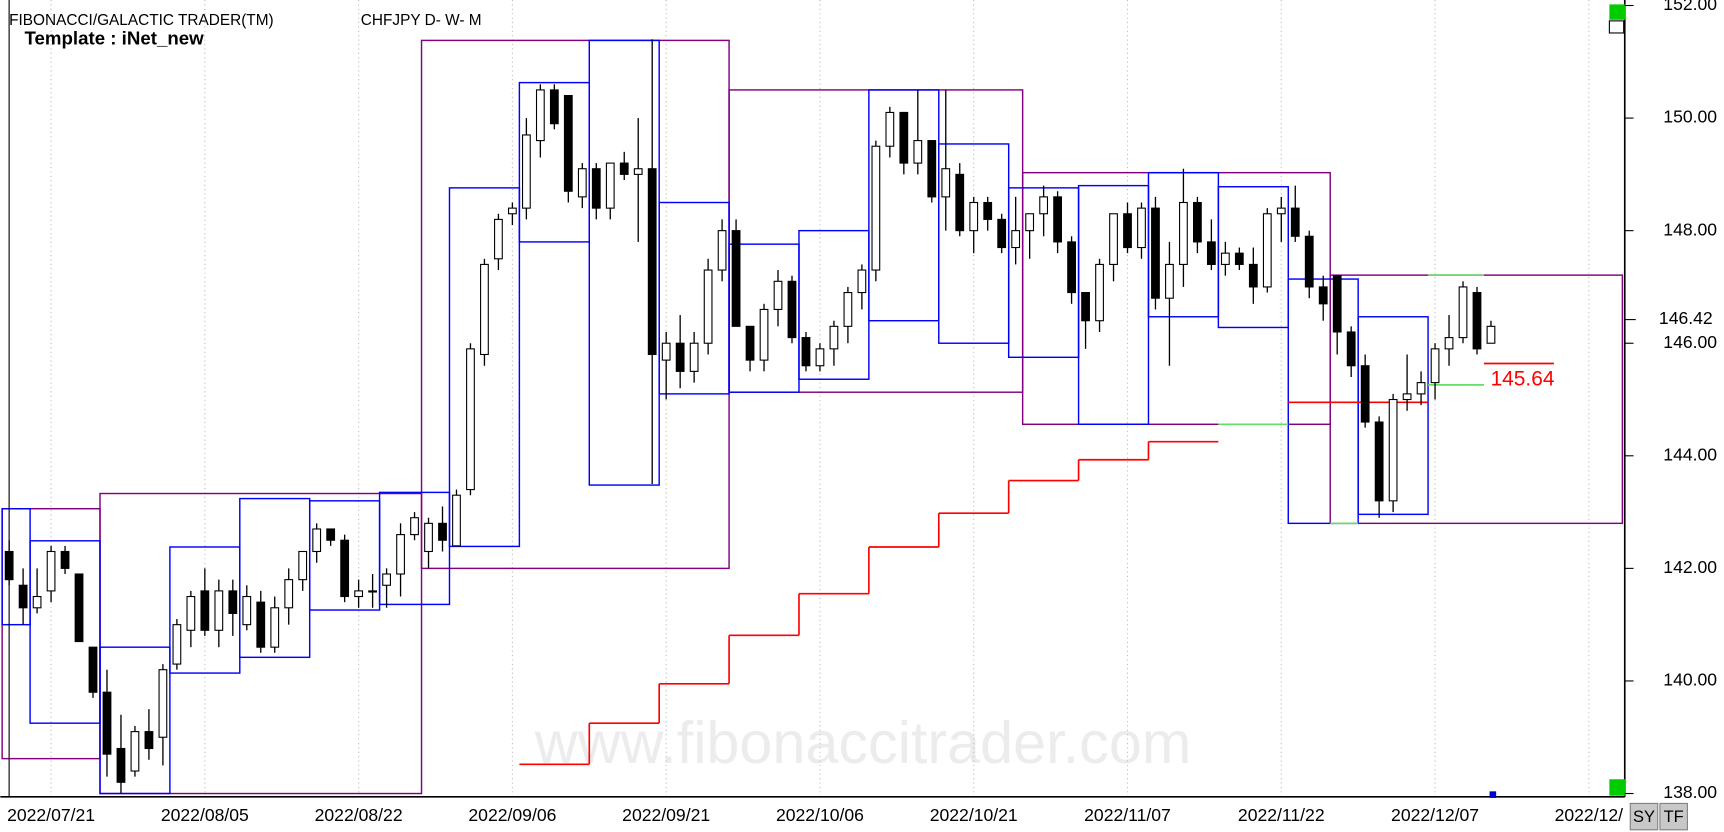  What do you see at coordinates (1690, 792) in the screenshot?
I see `y-tick-label: 138.00` at bounding box center [1690, 792].